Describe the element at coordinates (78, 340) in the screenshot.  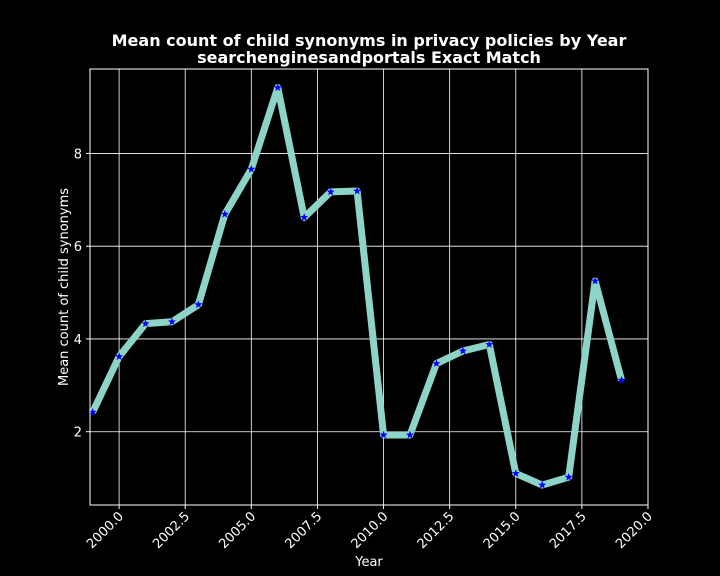
I see `y-tick-label: 4` at that location.